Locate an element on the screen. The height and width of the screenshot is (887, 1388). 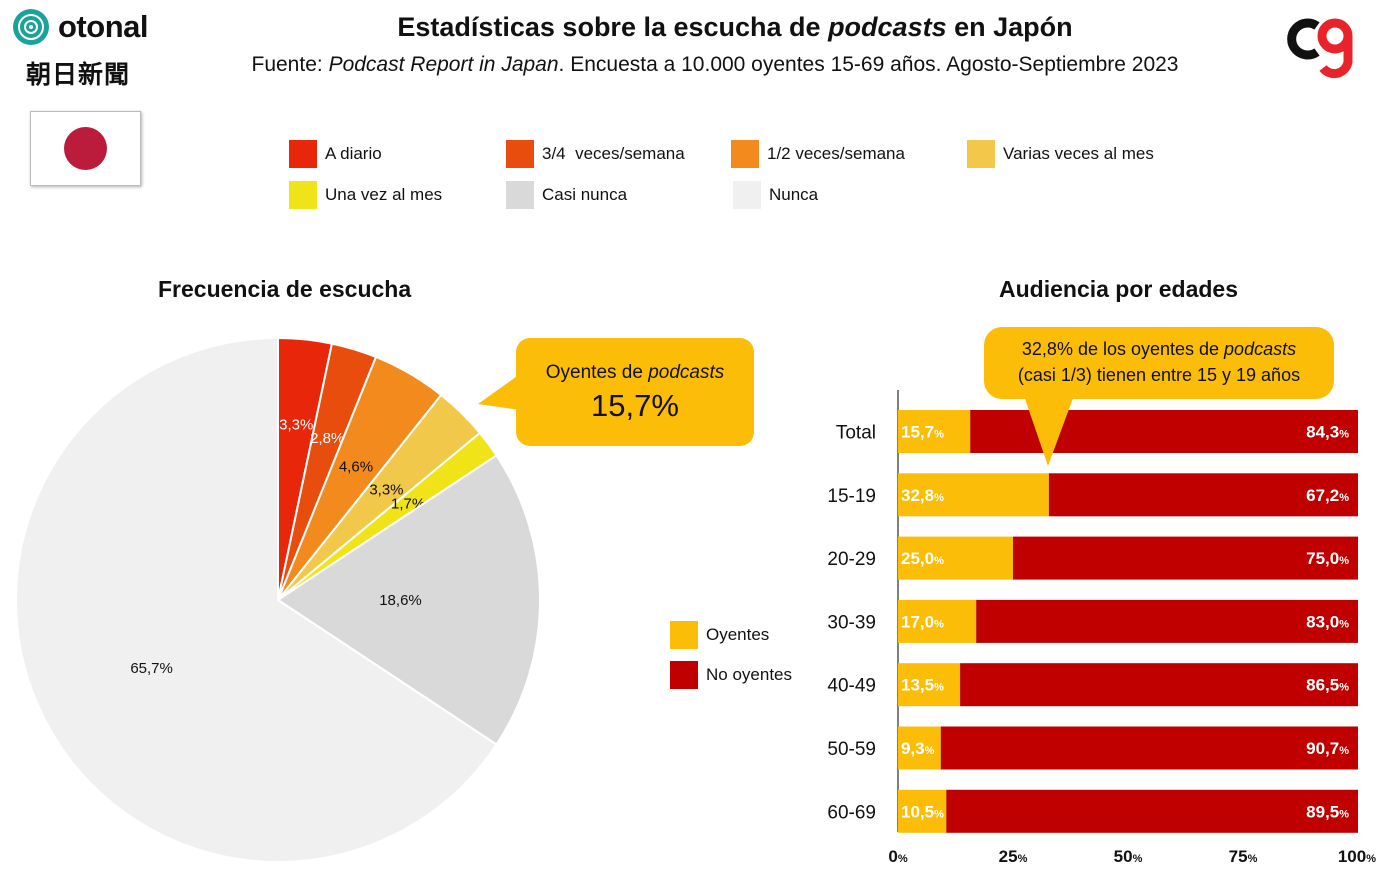
legend-item-casi-nunca: Casi nunca is located at coordinates (566, 195).